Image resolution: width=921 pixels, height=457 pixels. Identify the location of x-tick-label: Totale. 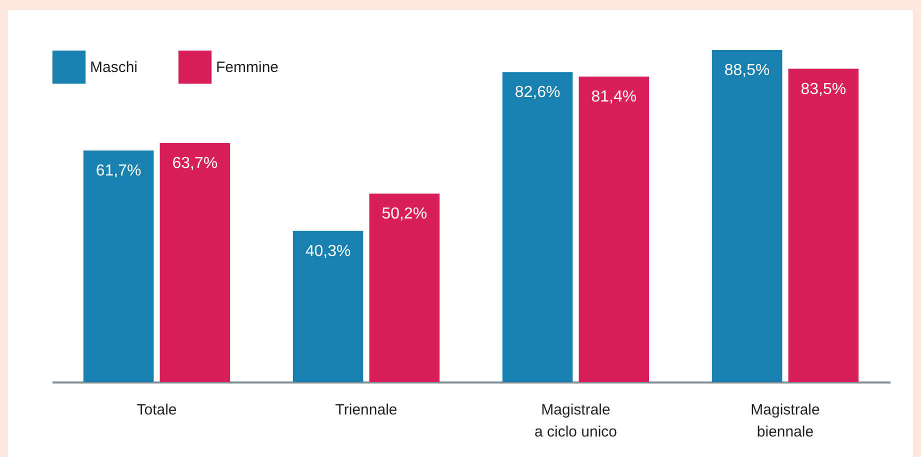
(156, 410).